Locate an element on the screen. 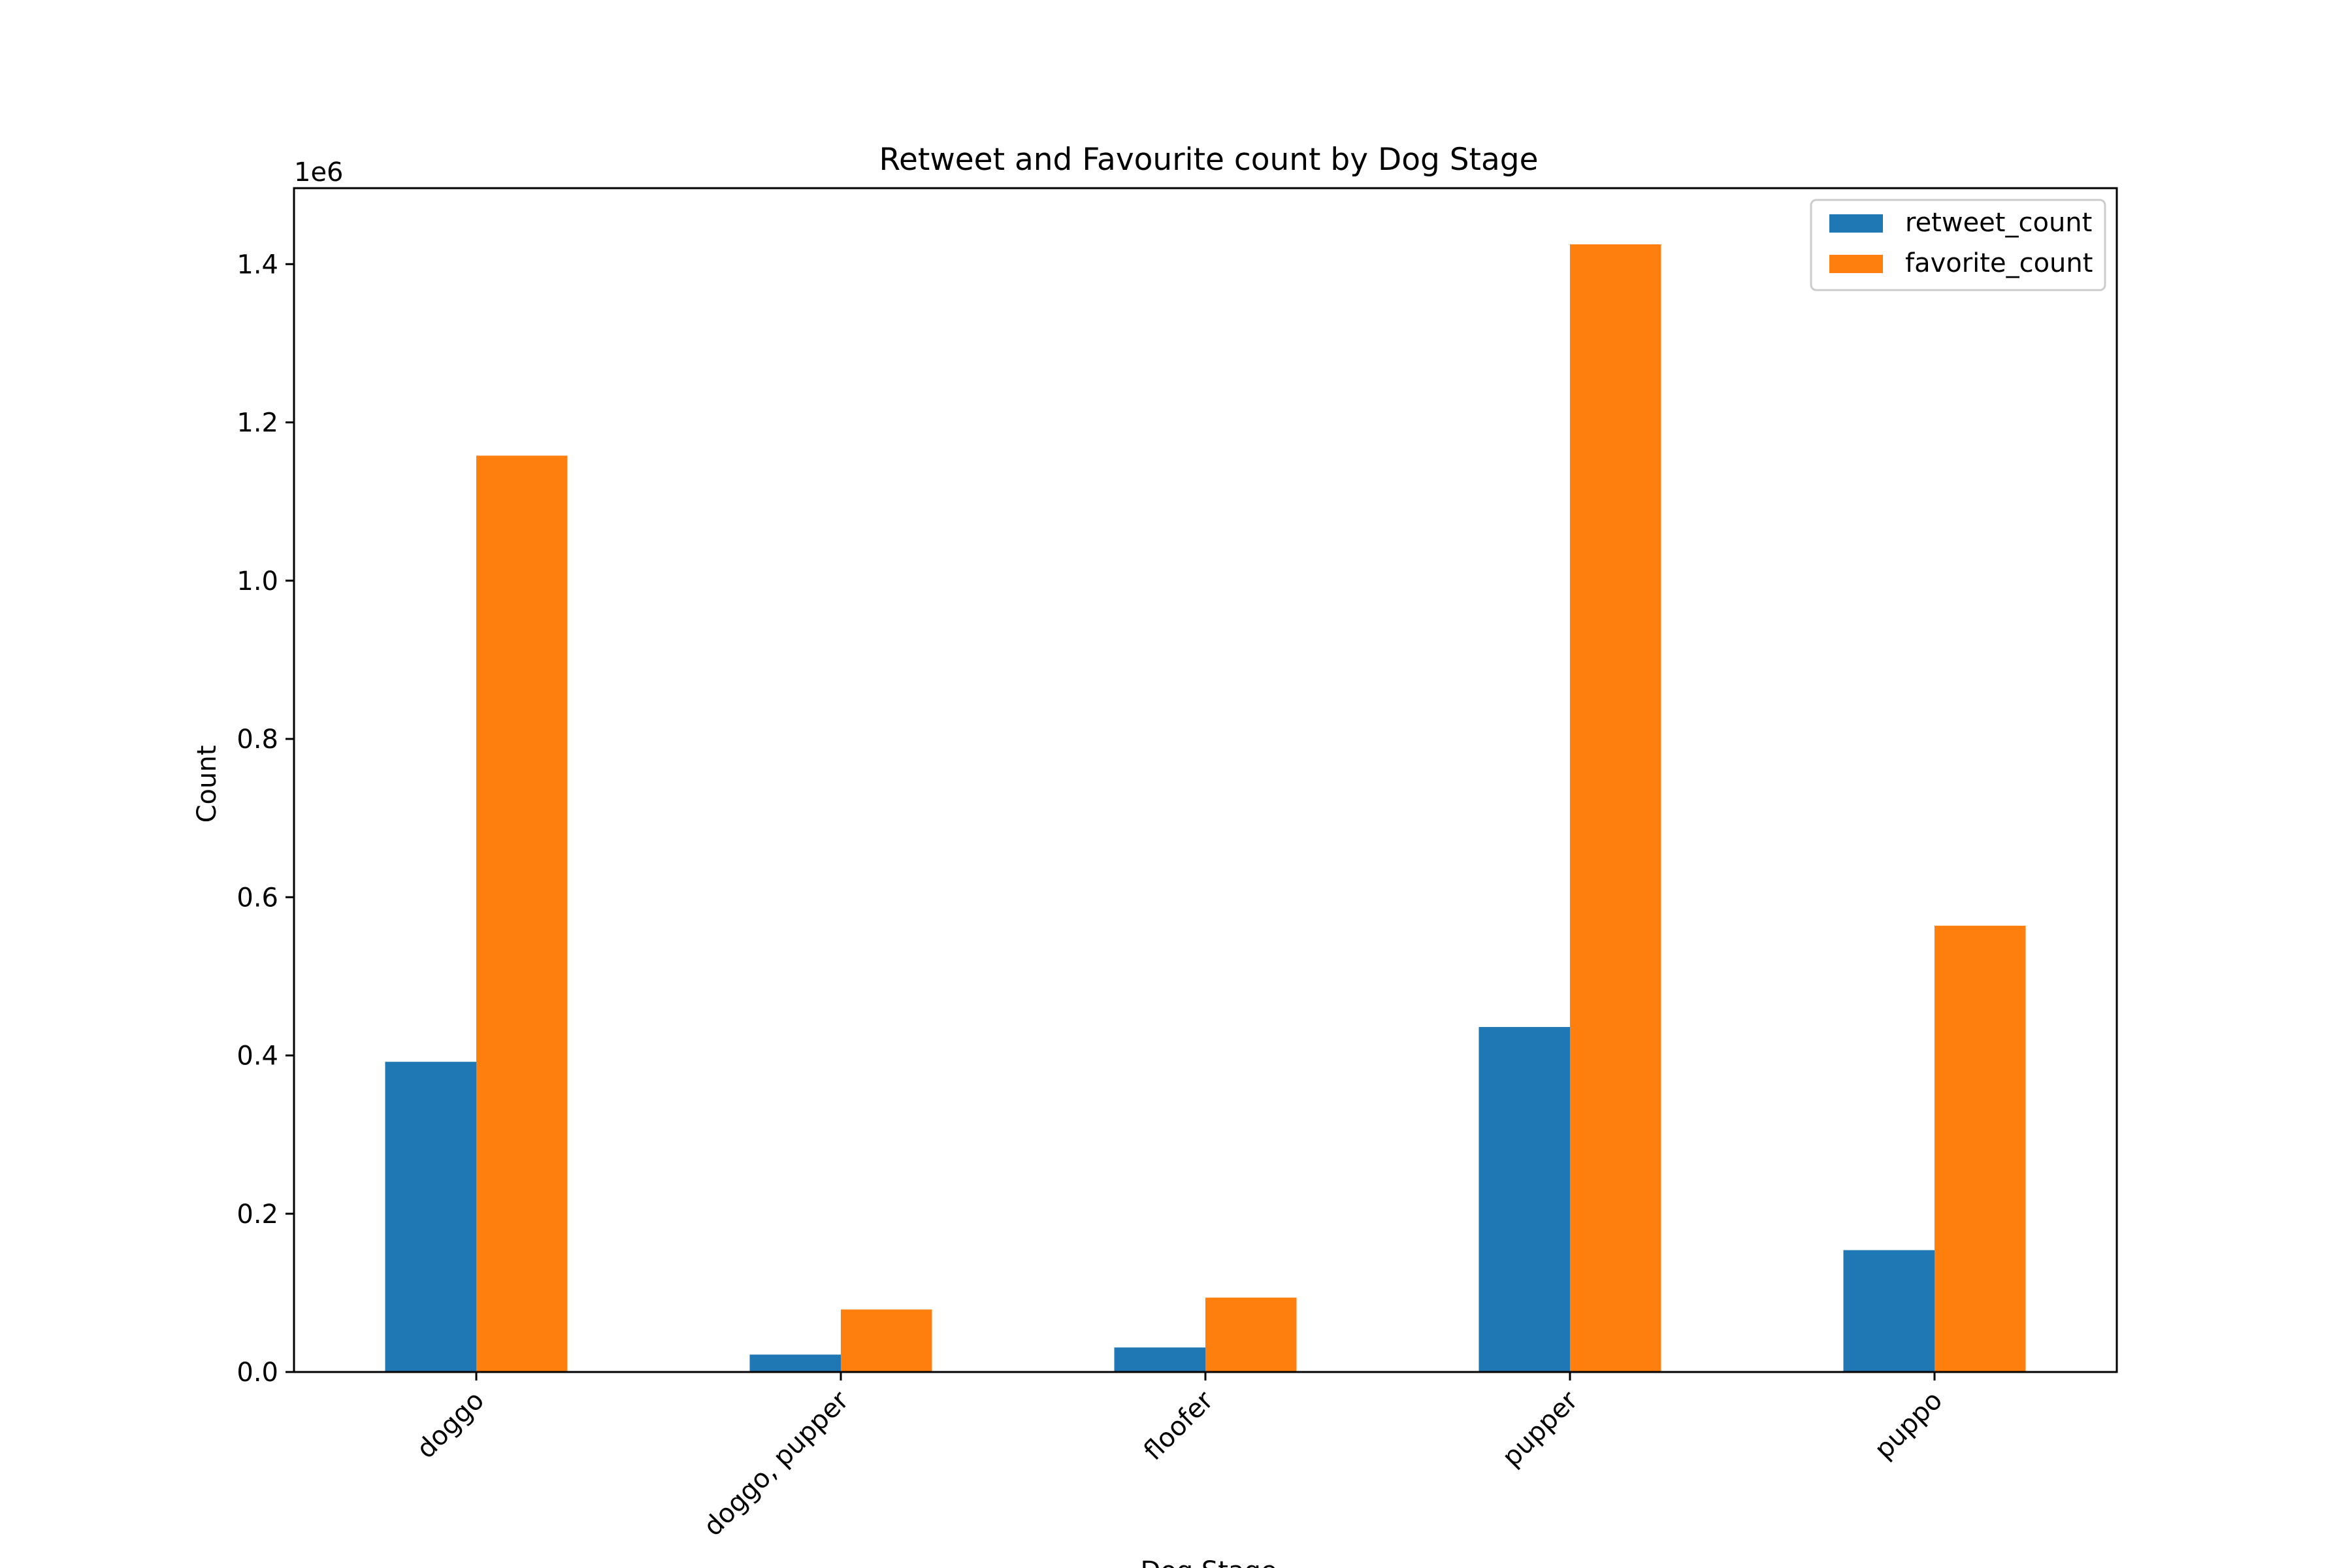 The image size is (2352, 1568). y-tick-label: 0.8 is located at coordinates (257, 740).